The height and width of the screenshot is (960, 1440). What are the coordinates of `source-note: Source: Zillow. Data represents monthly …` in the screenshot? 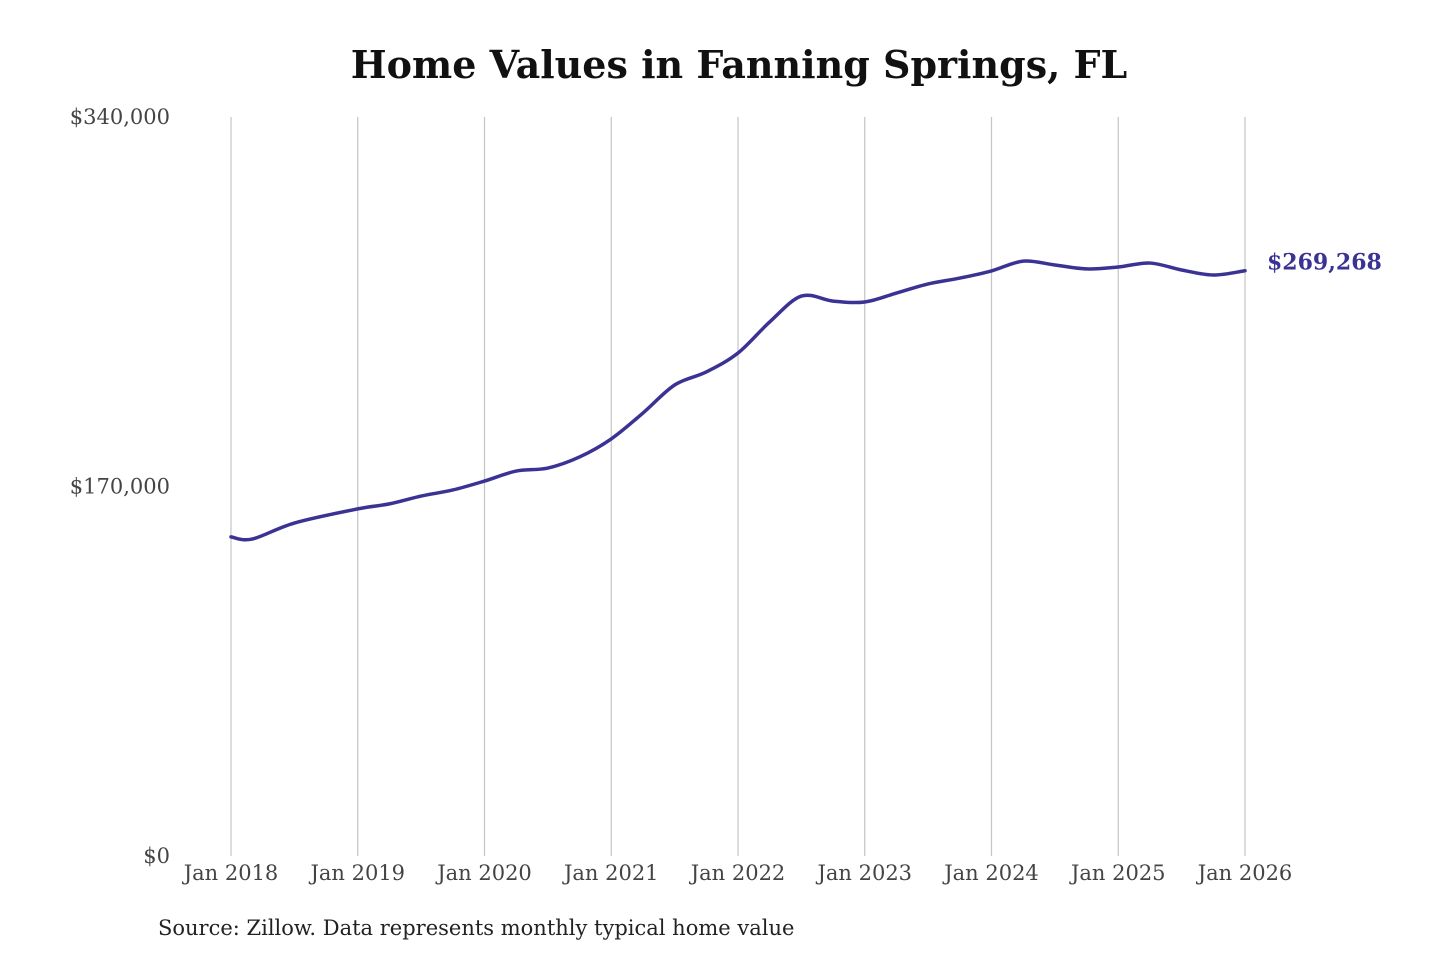 It's located at (476, 928).